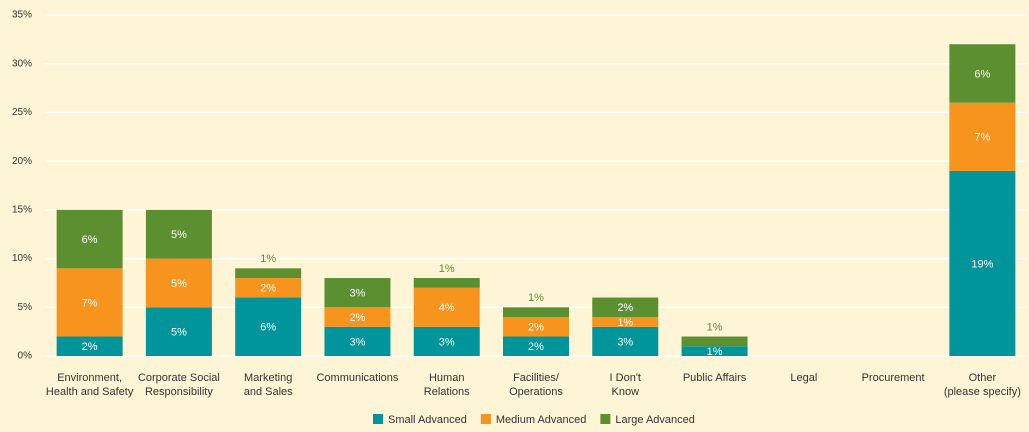 The width and height of the screenshot is (1029, 432). Describe the element at coordinates (179, 385) in the screenshot. I see `x-tick-label: Corporate Social Responsibility` at that location.